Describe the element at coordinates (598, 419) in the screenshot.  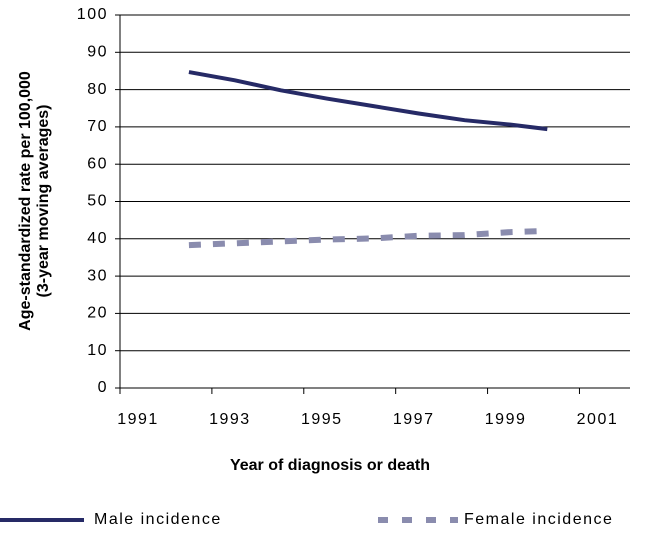
I see `x-tick-label: 2001` at that location.